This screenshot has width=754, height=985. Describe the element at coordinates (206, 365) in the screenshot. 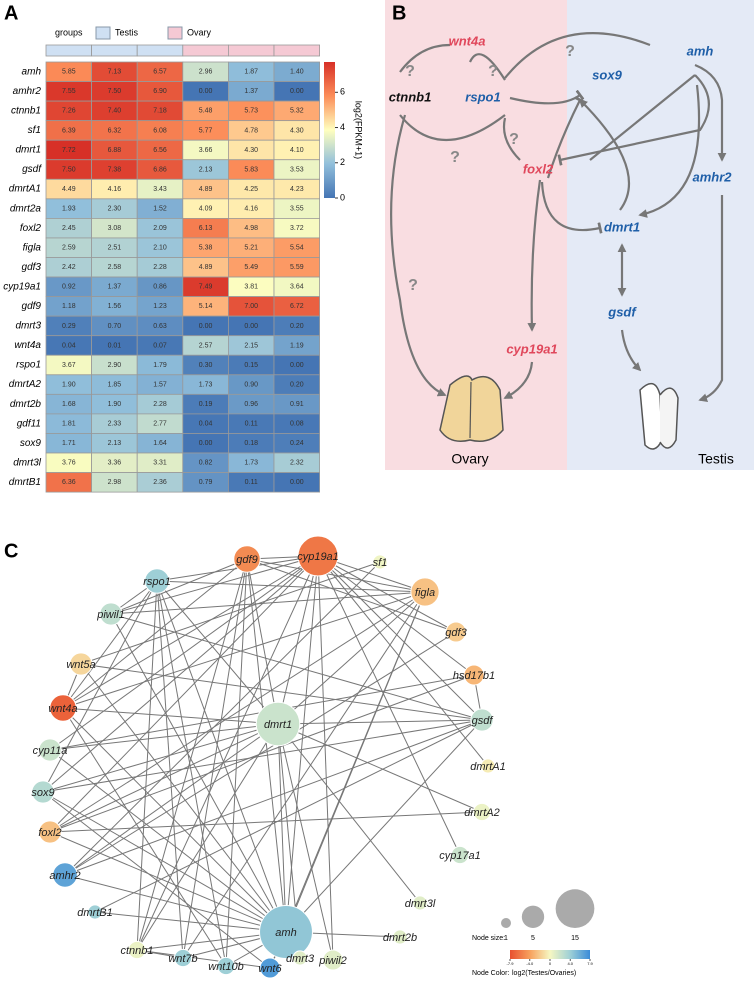

I see `cell-label: 0.30` at that location.